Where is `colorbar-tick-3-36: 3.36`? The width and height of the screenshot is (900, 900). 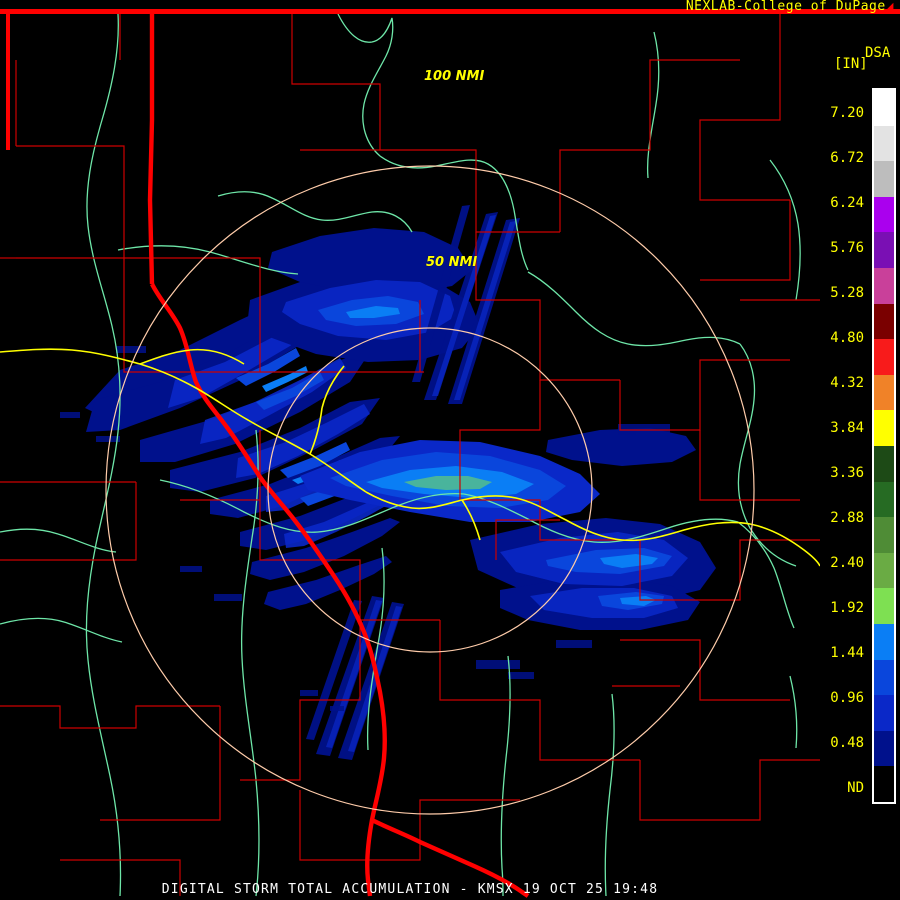 colorbar-tick-3-36: 3.36 is located at coordinates (847, 473).